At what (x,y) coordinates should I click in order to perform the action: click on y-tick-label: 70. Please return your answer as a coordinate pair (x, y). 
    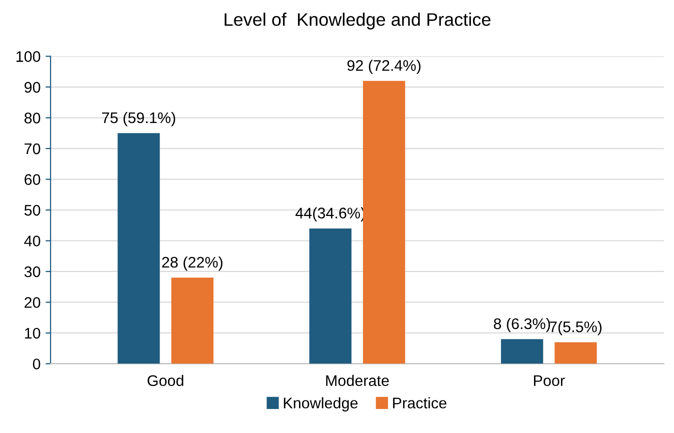
    Looking at the image, I should click on (32, 148).